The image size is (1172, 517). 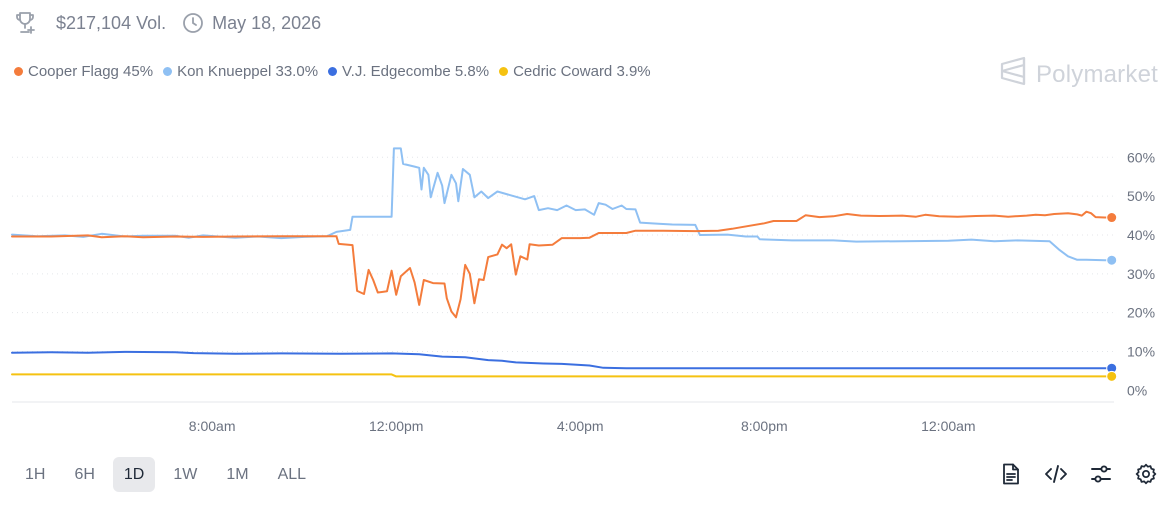 What do you see at coordinates (267, 22) in the screenshot?
I see `end-date-text: May 18, 2026` at bounding box center [267, 22].